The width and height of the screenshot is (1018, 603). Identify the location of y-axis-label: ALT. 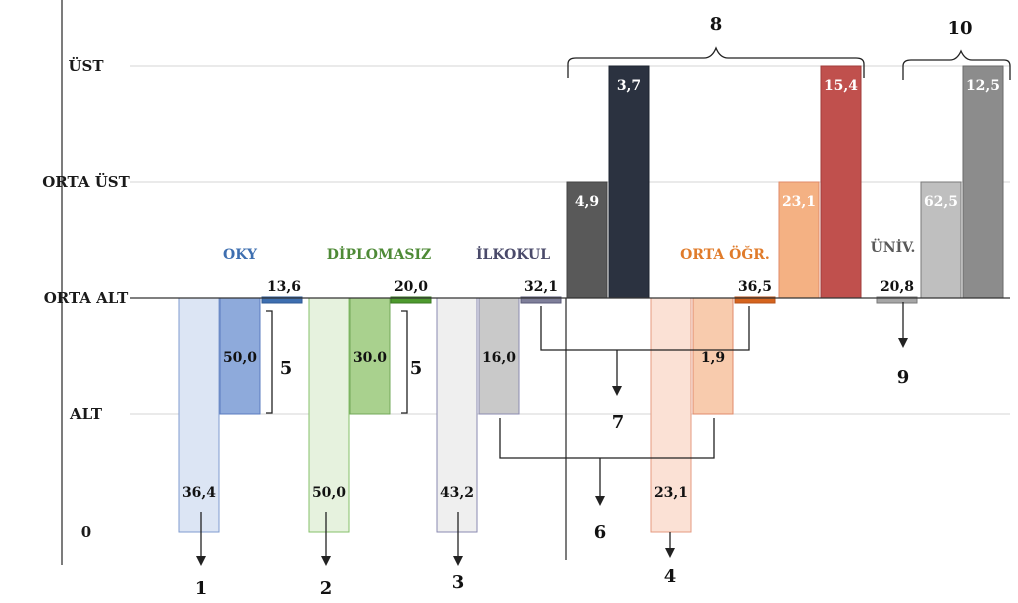
(86, 414).